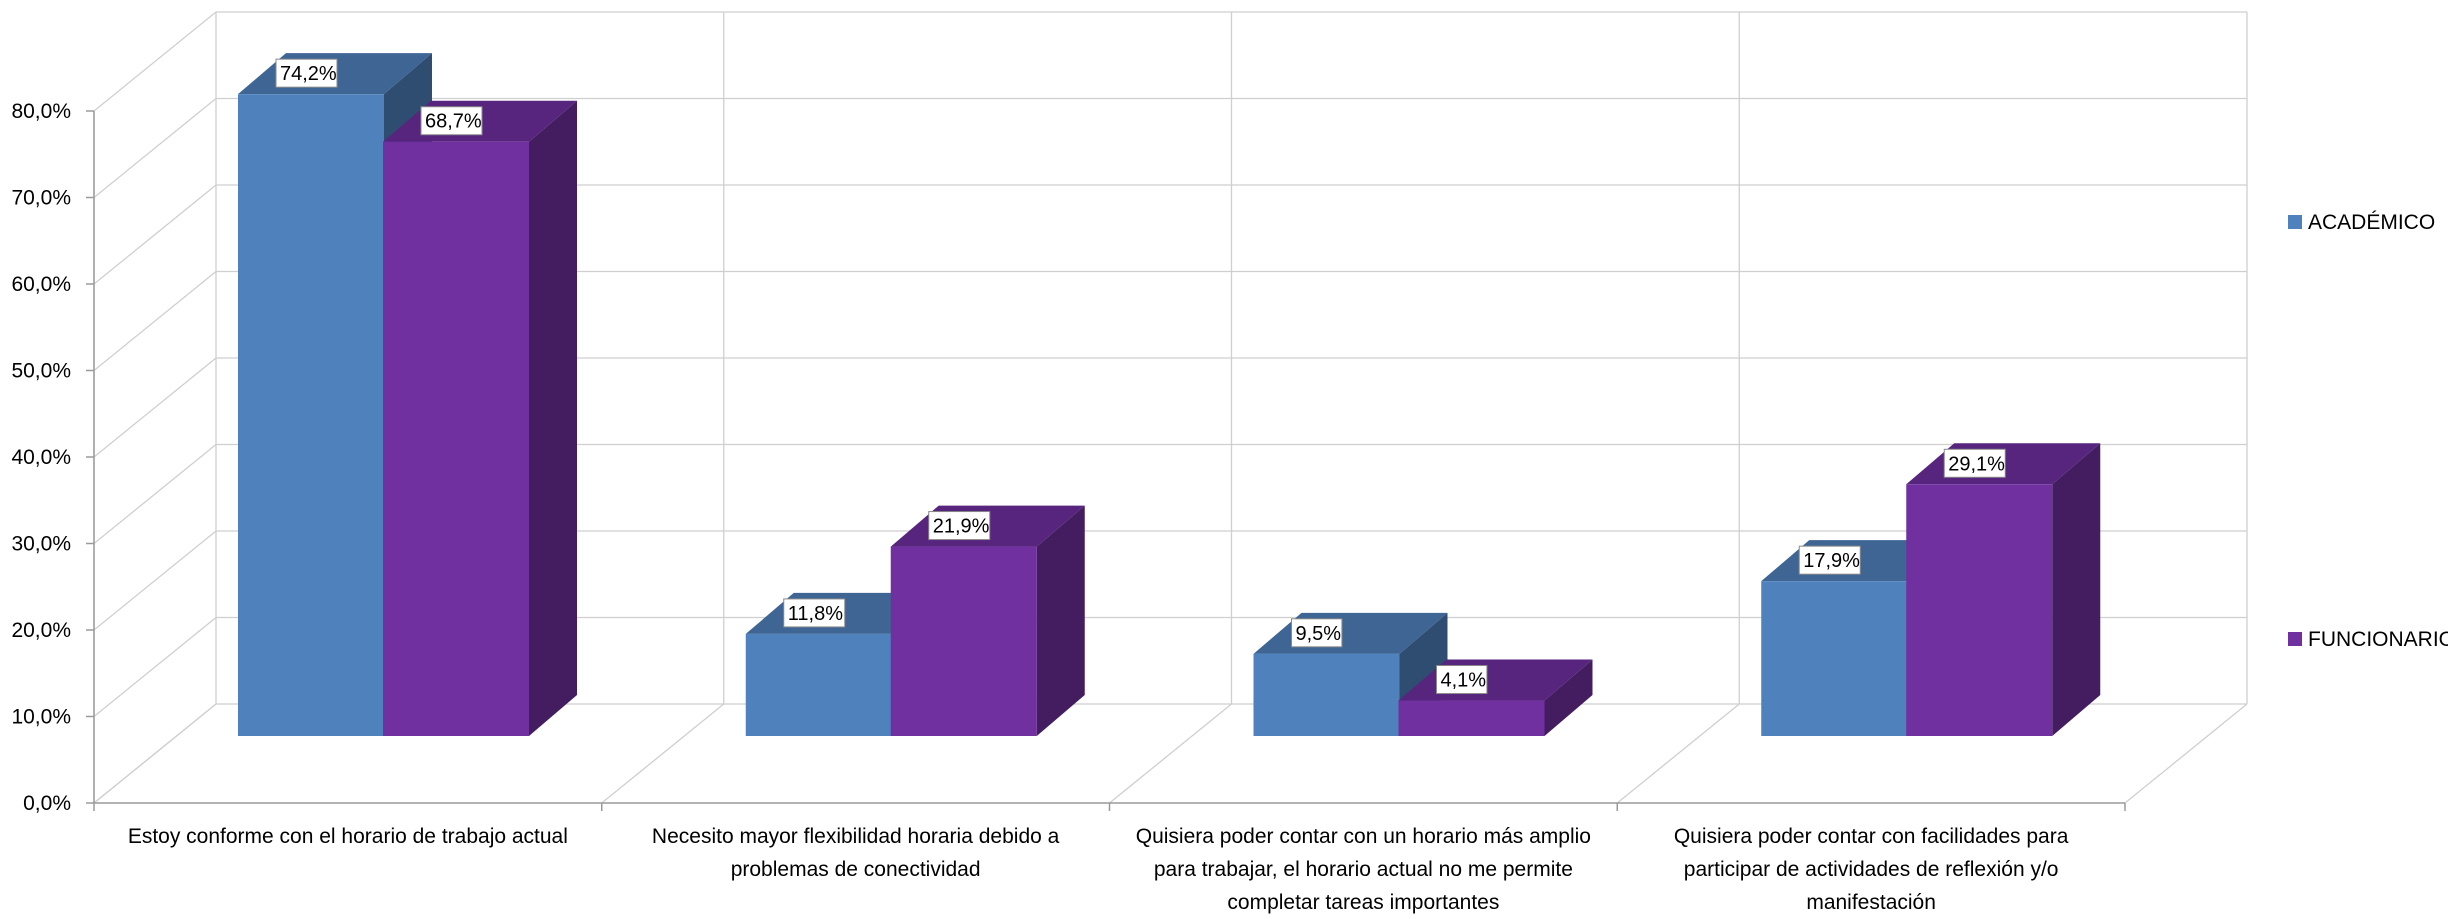 The height and width of the screenshot is (919, 2448). What do you see at coordinates (41, 544) in the screenshot?
I see `y-tick-label: 30,0%` at bounding box center [41, 544].